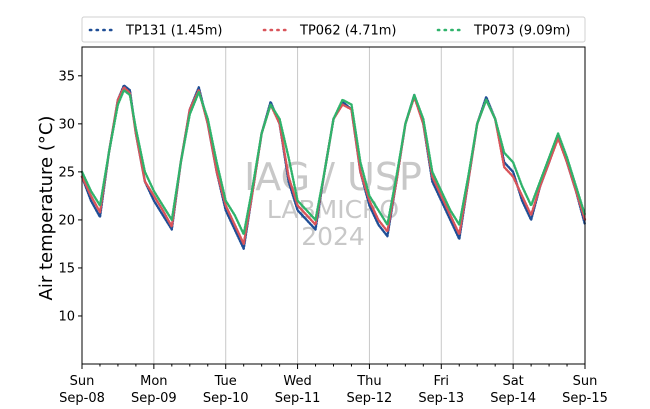 This screenshot has width=650, height=409. Describe the element at coordinates (82, 398) in the screenshot. I see `x-tick-label-date: Sep-08` at that location.